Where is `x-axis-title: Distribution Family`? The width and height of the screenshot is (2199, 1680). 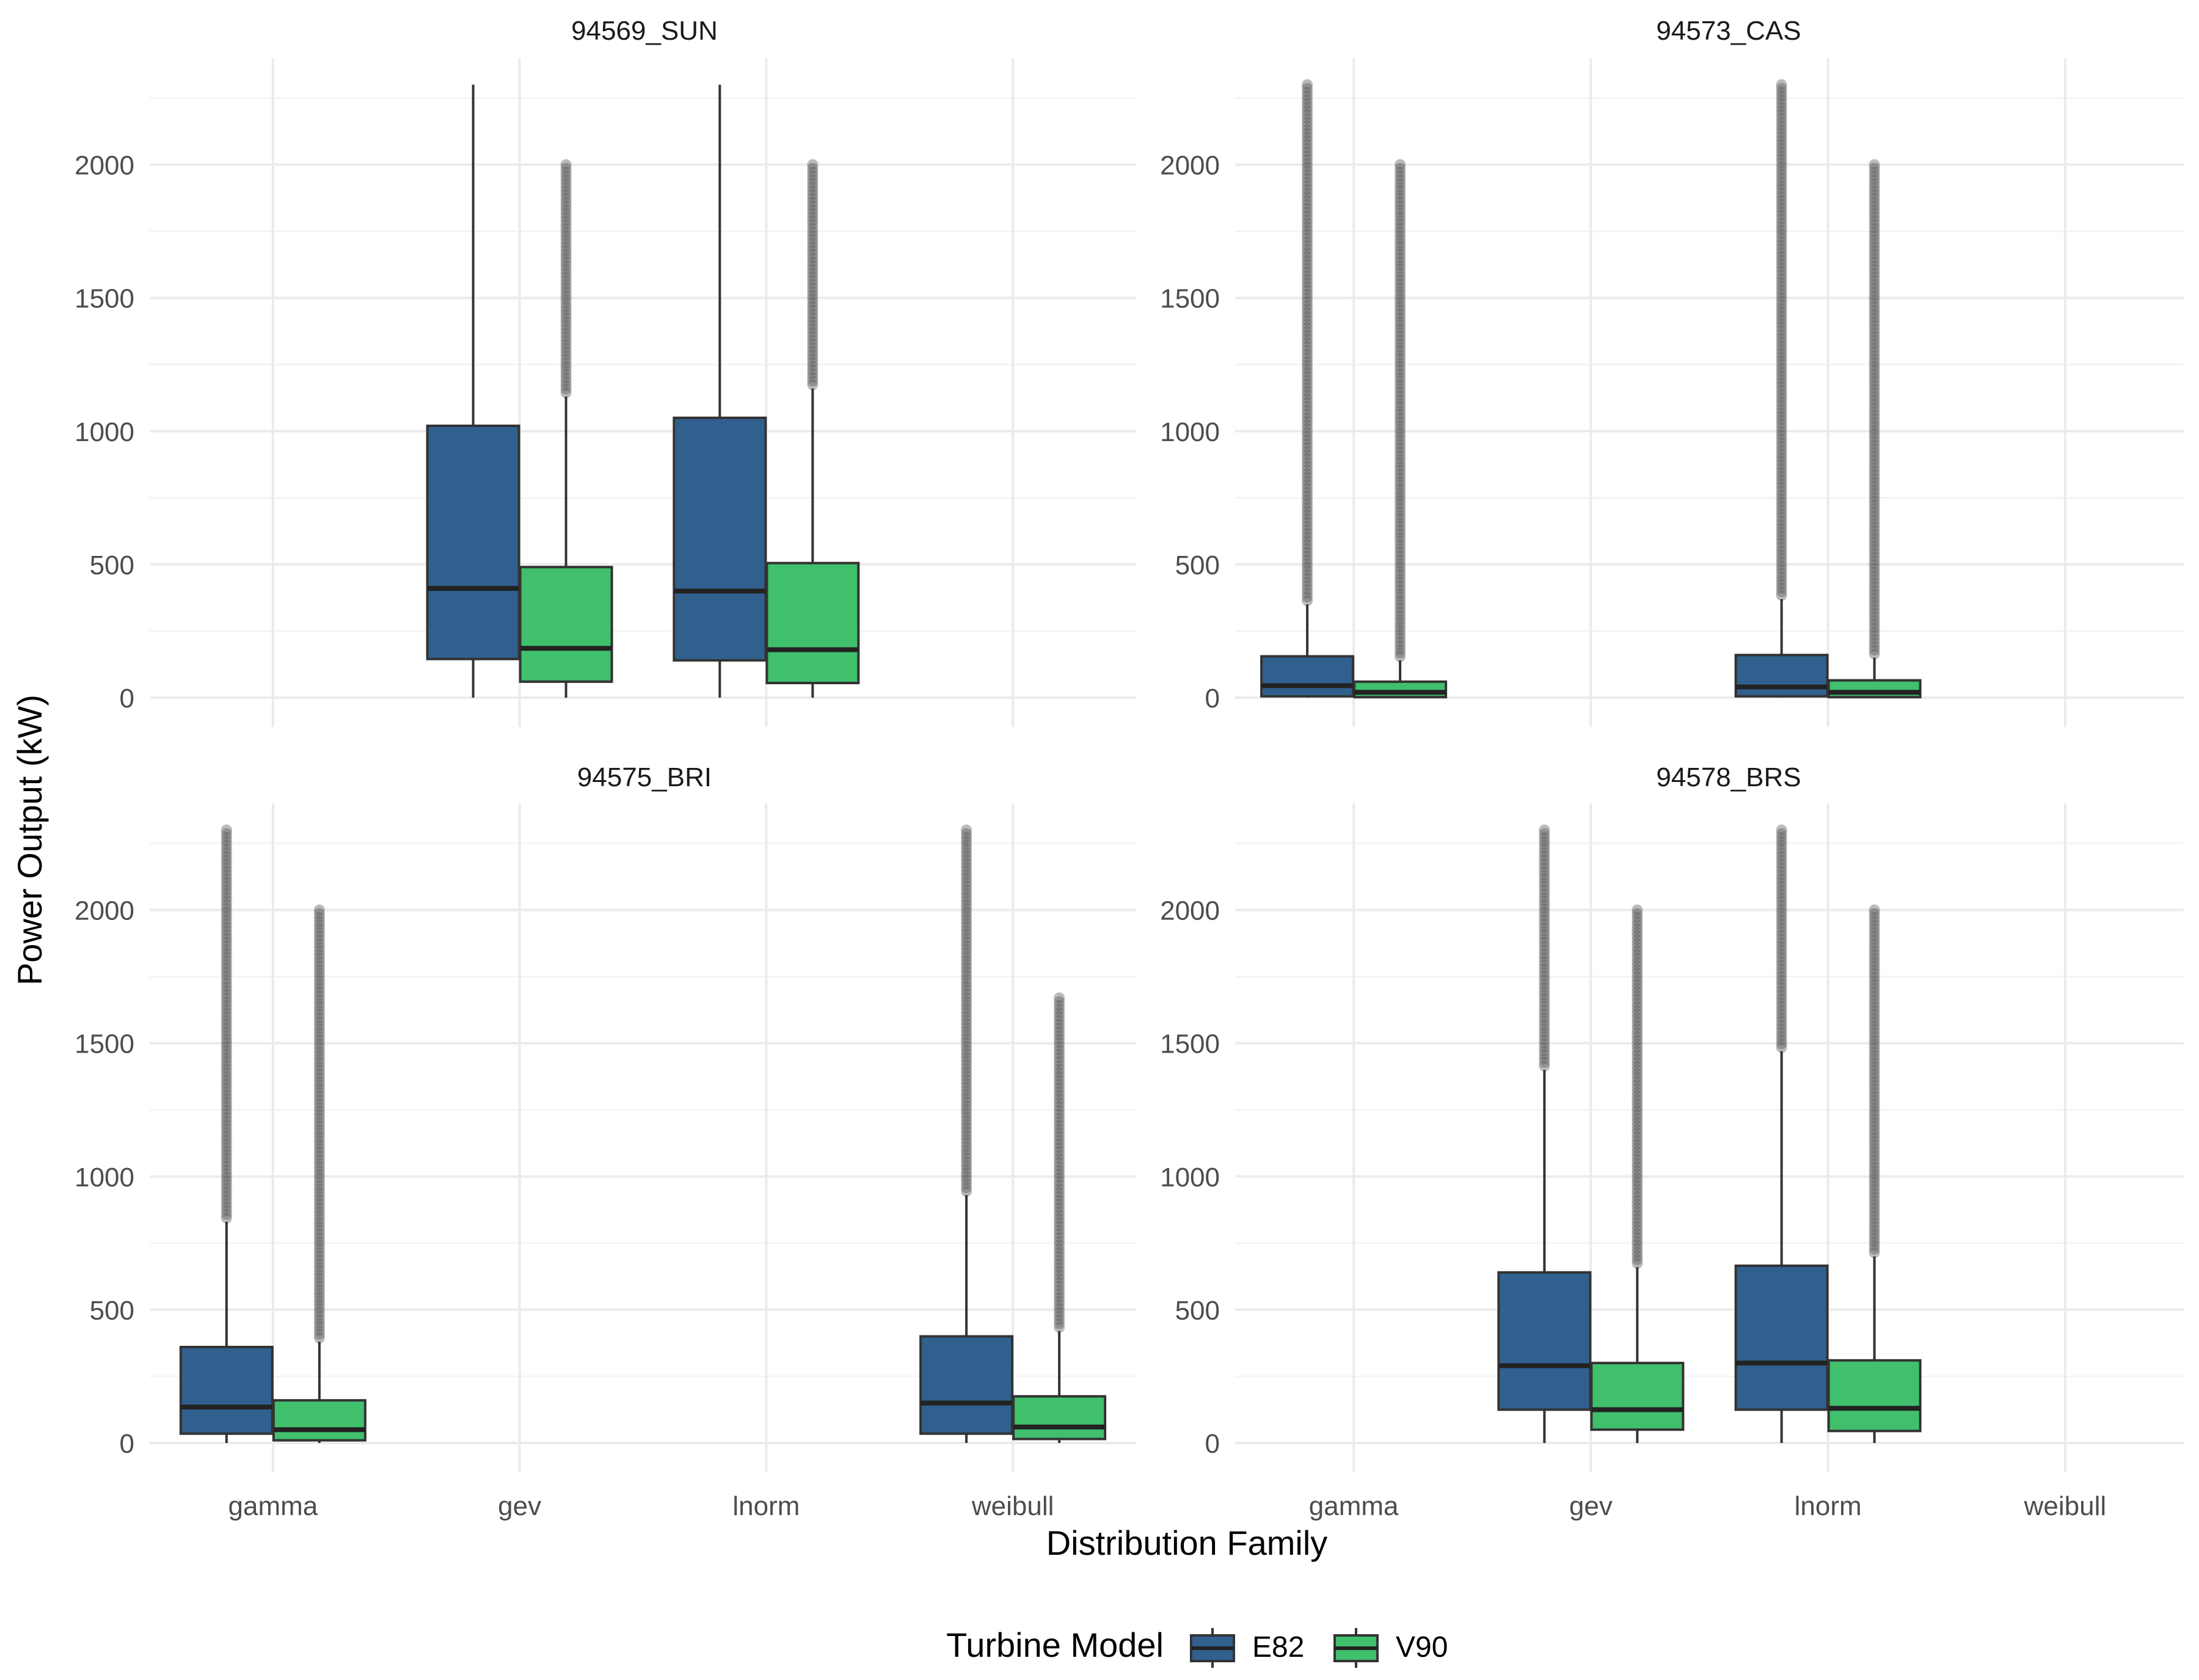
x-axis-title: Distribution Family is located at coordinates (1187, 1543).